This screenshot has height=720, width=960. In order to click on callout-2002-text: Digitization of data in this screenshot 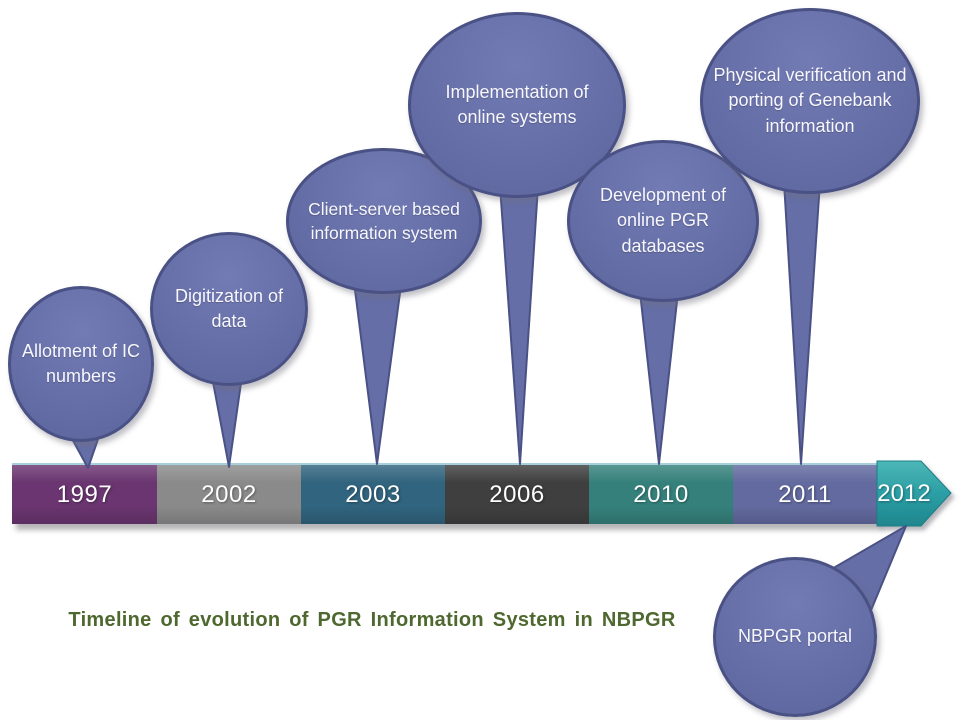, I will do `click(229, 308)`.